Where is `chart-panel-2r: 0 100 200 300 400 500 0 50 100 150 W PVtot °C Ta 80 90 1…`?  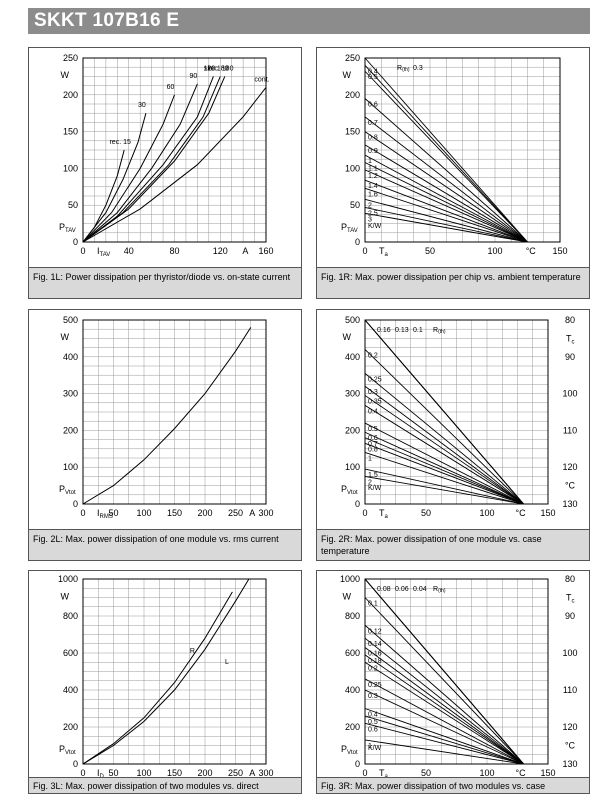 chart-panel-2r: 0 100 200 300 400 500 0 50 100 150 W PVtot °C Ta 80 90 1… is located at coordinates (453, 435).